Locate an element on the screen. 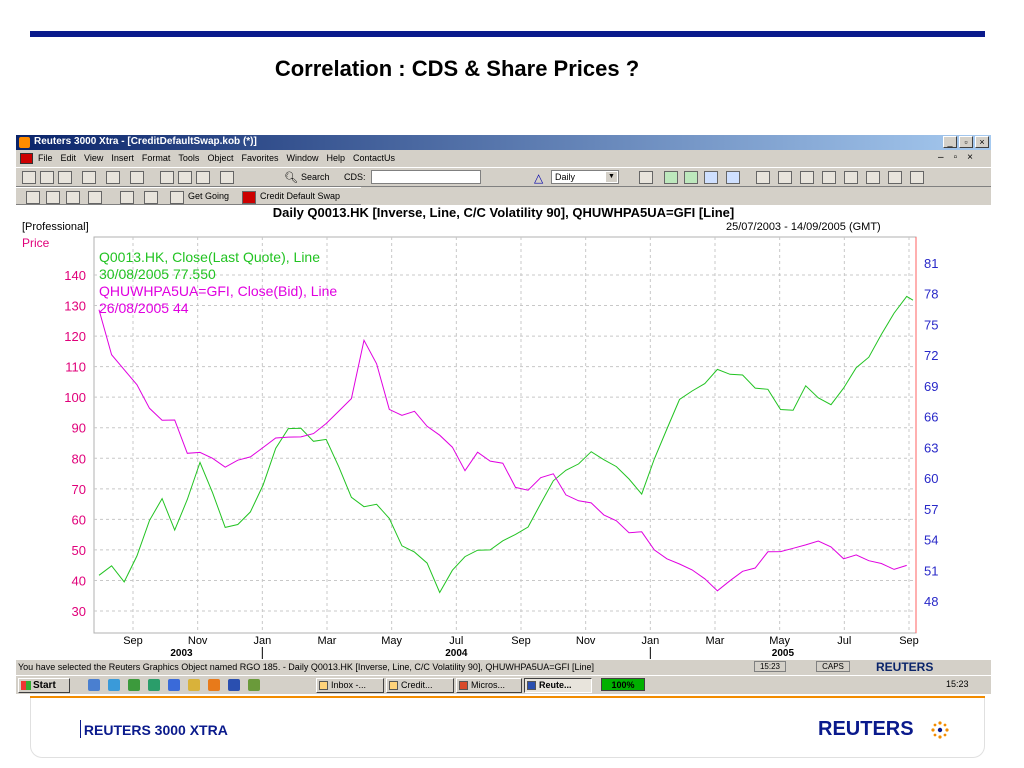 The height and width of the screenshot is (768, 1024). chart-type-icon is located at coordinates (646, 177).